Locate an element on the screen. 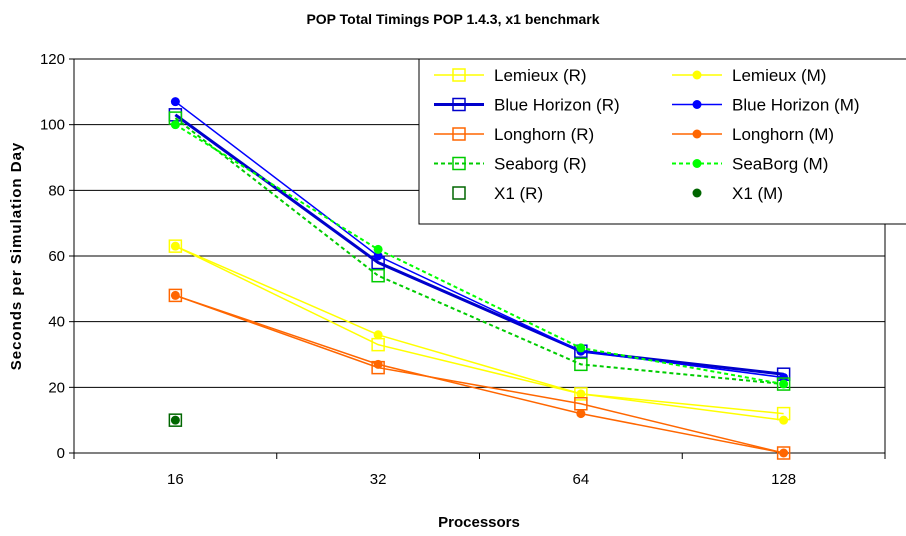 This screenshot has height=536, width=906. y-axis: 0 20 40 60 80 100 120 is located at coordinates (57, 256).